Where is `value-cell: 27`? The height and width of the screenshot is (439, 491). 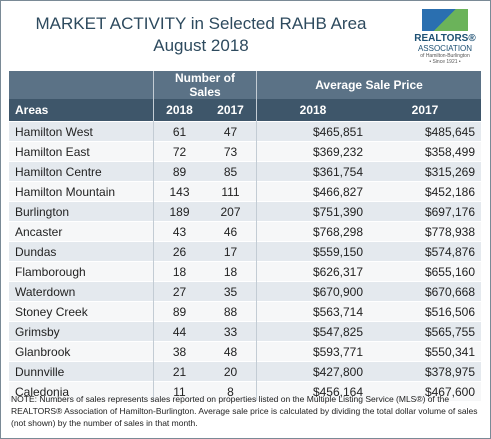 value-cell: 27 is located at coordinates (178, 291).